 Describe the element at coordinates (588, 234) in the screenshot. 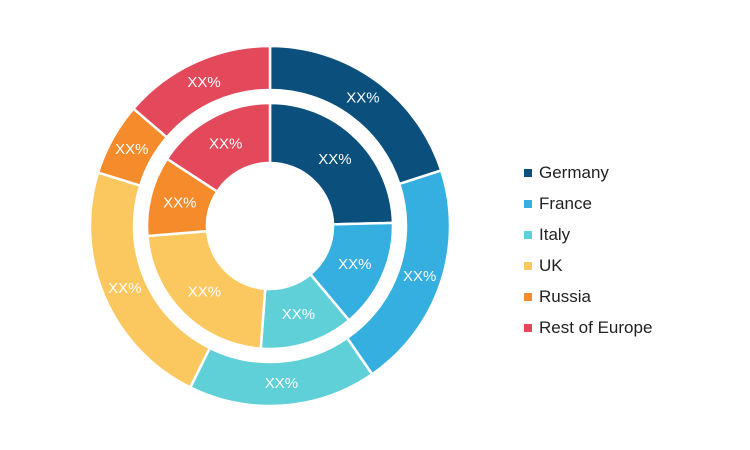

I see `legend-item-italy: Italy` at that location.